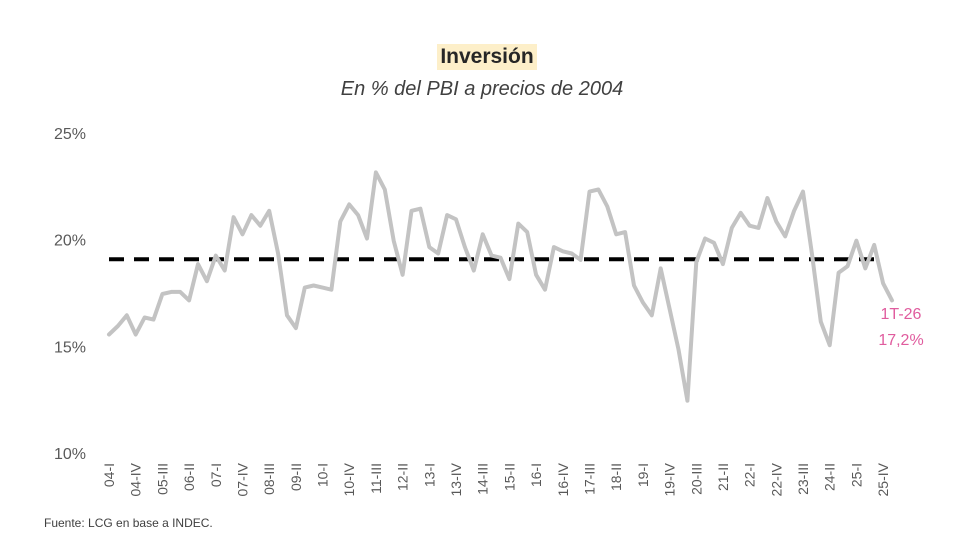 The width and height of the screenshot is (974, 560). Describe the element at coordinates (670, 479) in the screenshot. I see `x-tick-label: 19-IV` at that location.